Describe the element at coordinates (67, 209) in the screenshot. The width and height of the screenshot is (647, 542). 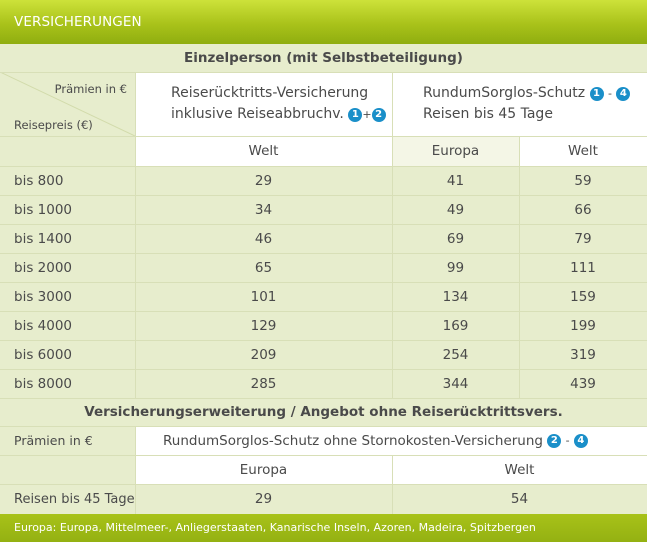
I see `row-label: bis 1000` at that location.